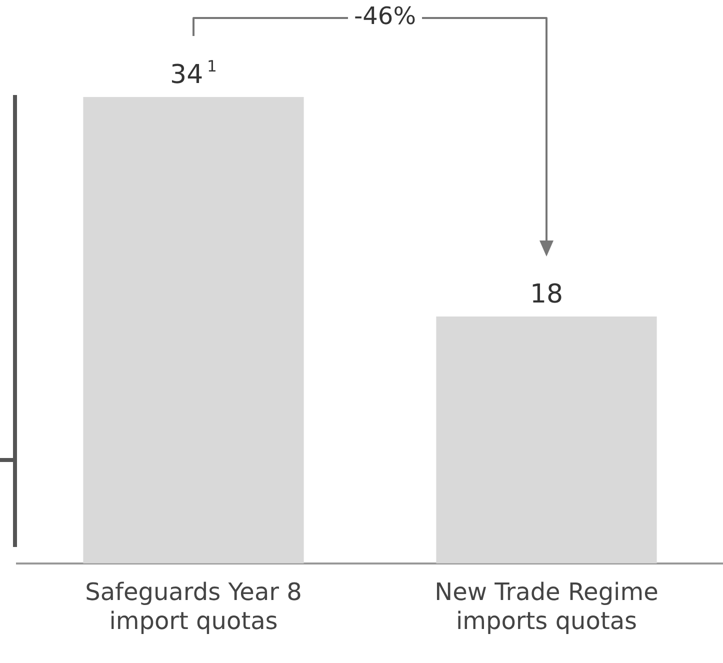 The width and height of the screenshot is (723, 663). What do you see at coordinates (547, 294) in the screenshot?
I see `data-label: 18` at bounding box center [547, 294].